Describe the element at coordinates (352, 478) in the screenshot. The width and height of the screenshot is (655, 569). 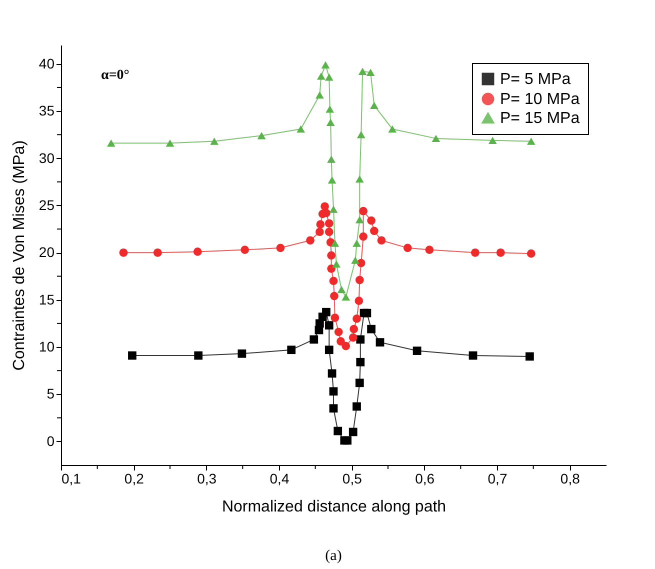
I see `x-tick-label: 0,5` at that location.